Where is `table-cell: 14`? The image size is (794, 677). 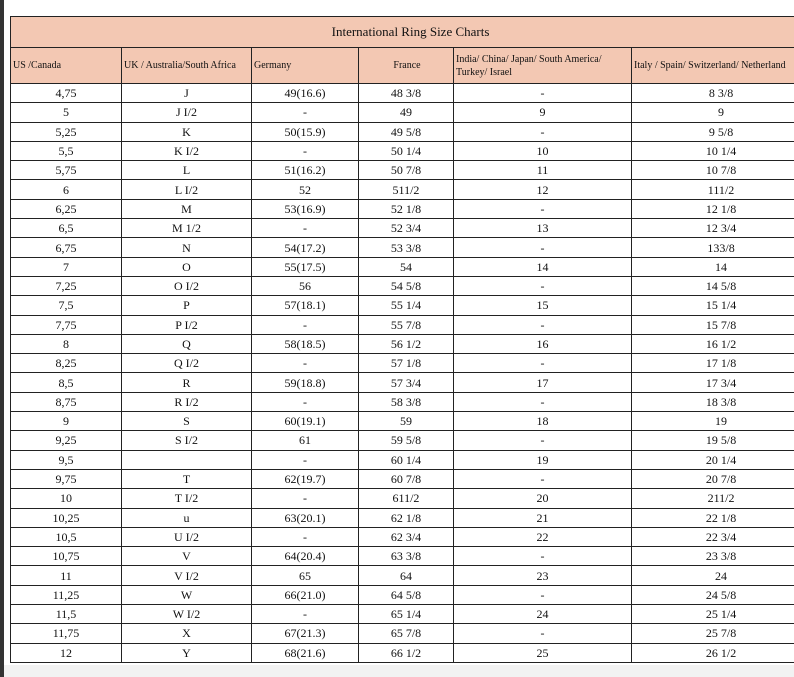
table-cell: 14 is located at coordinates (542, 266).